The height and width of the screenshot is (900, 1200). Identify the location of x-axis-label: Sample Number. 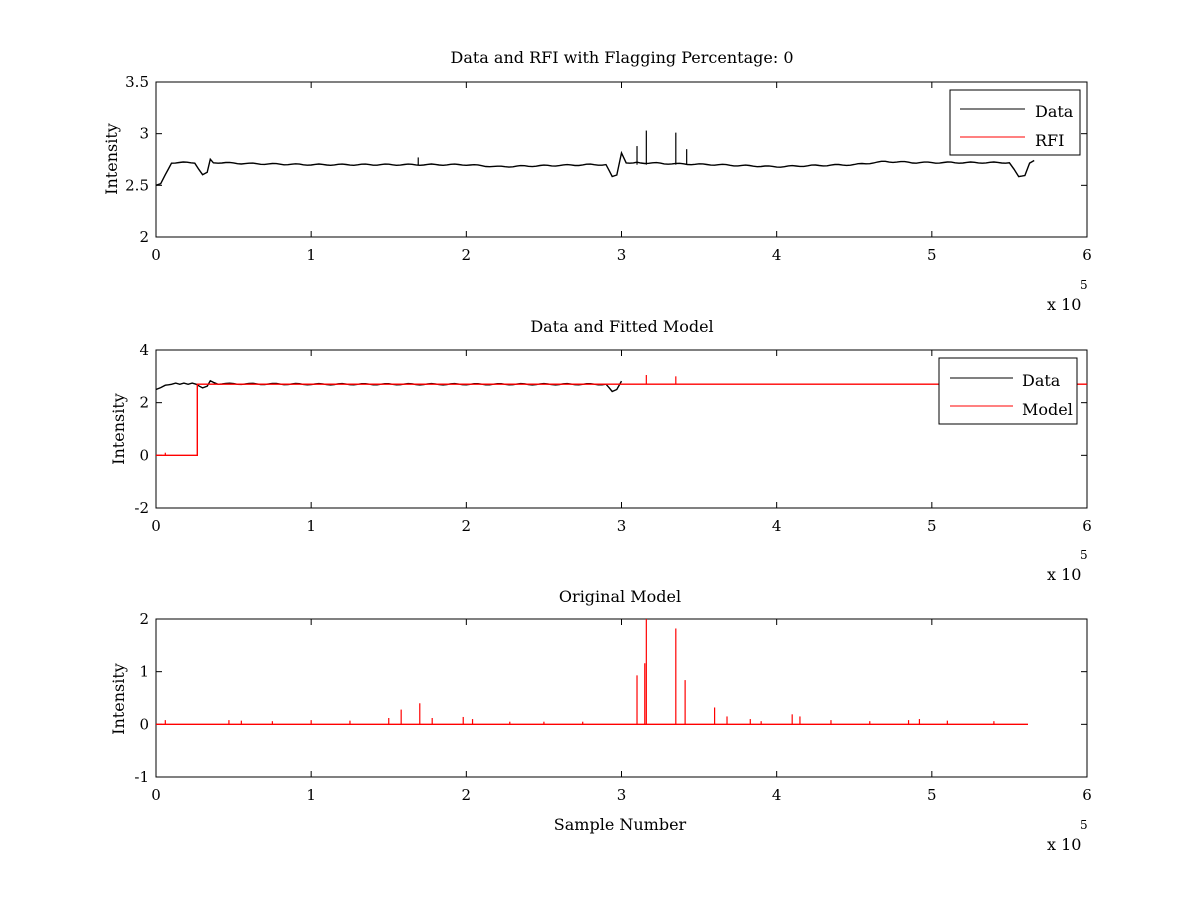
(620, 824).